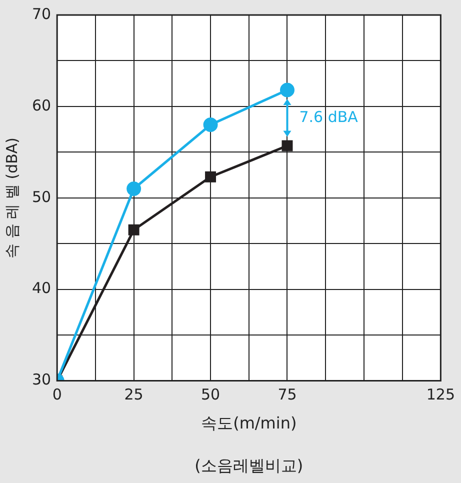 The width and height of the screenshot is (461, 483). What do you see at coordinates (57, 395) in the screenshot?
I see `x-tick-label: 0` at bounding box center [57, 395].